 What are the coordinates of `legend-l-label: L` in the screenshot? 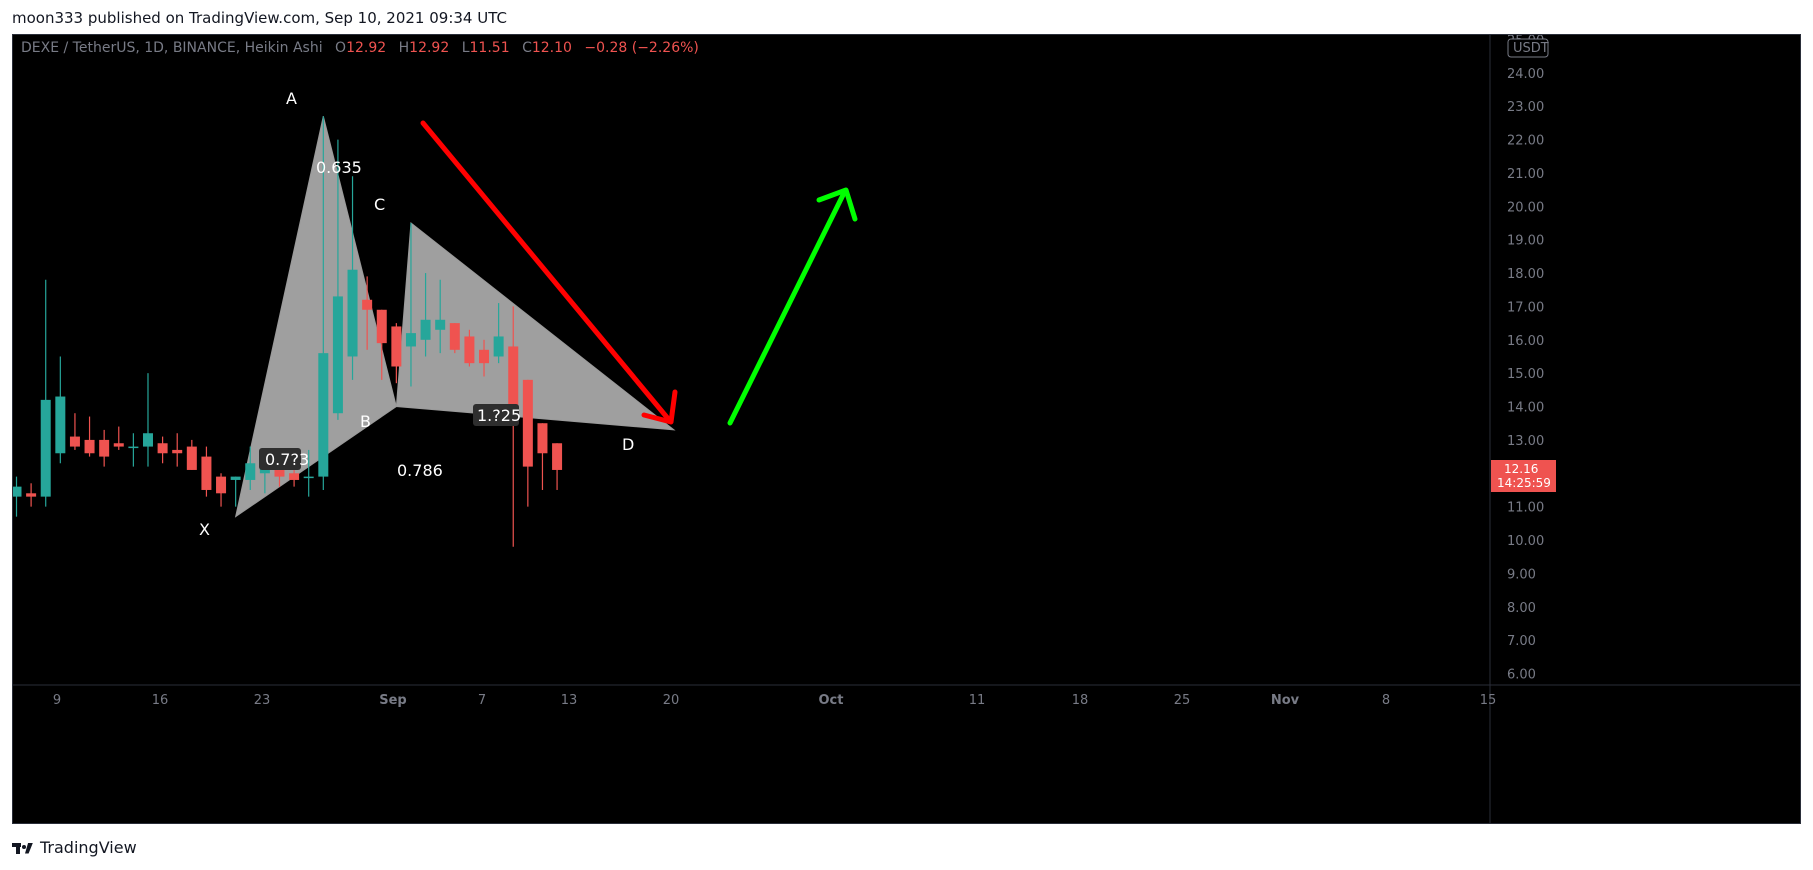 It's located at (466, 48).